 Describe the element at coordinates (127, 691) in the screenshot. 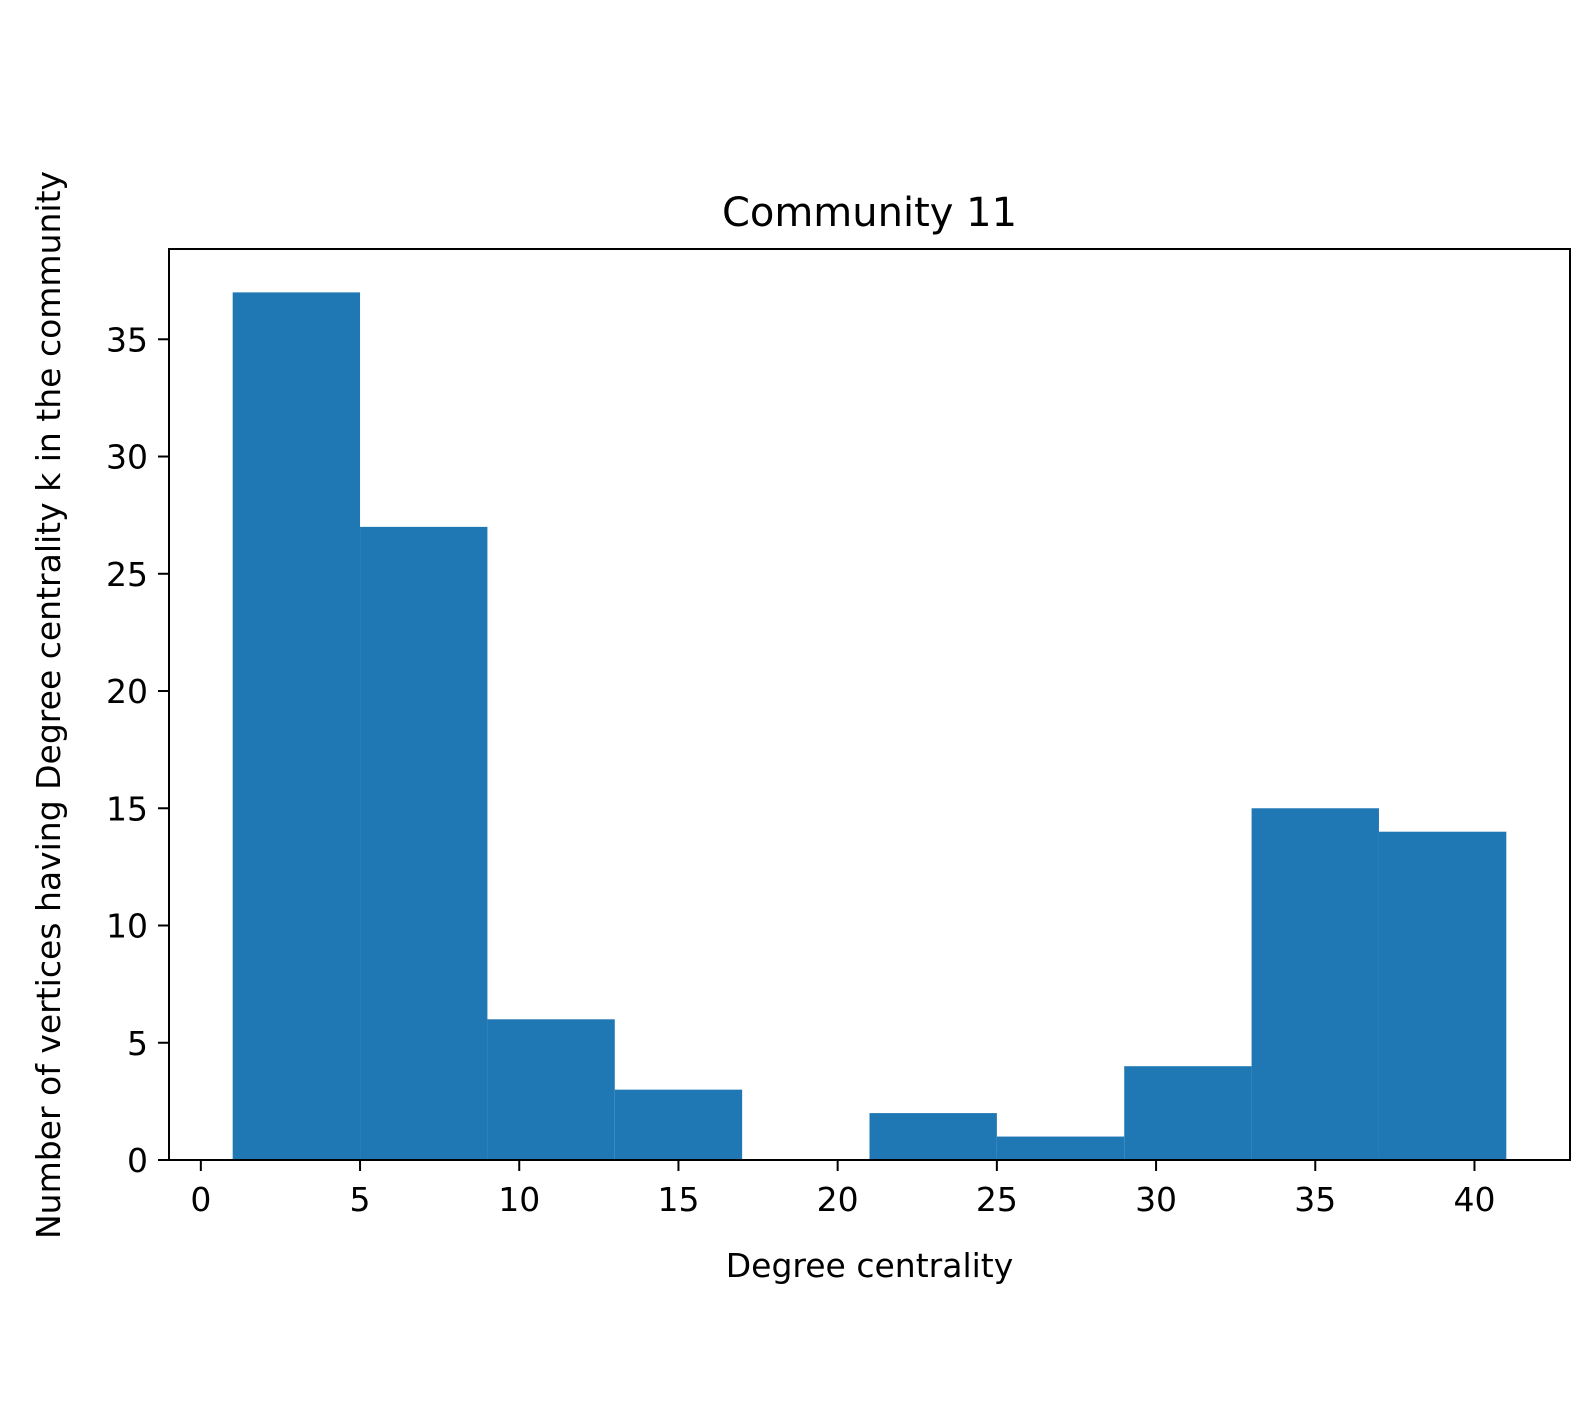

I see `y-tick-label: 20` at that location.